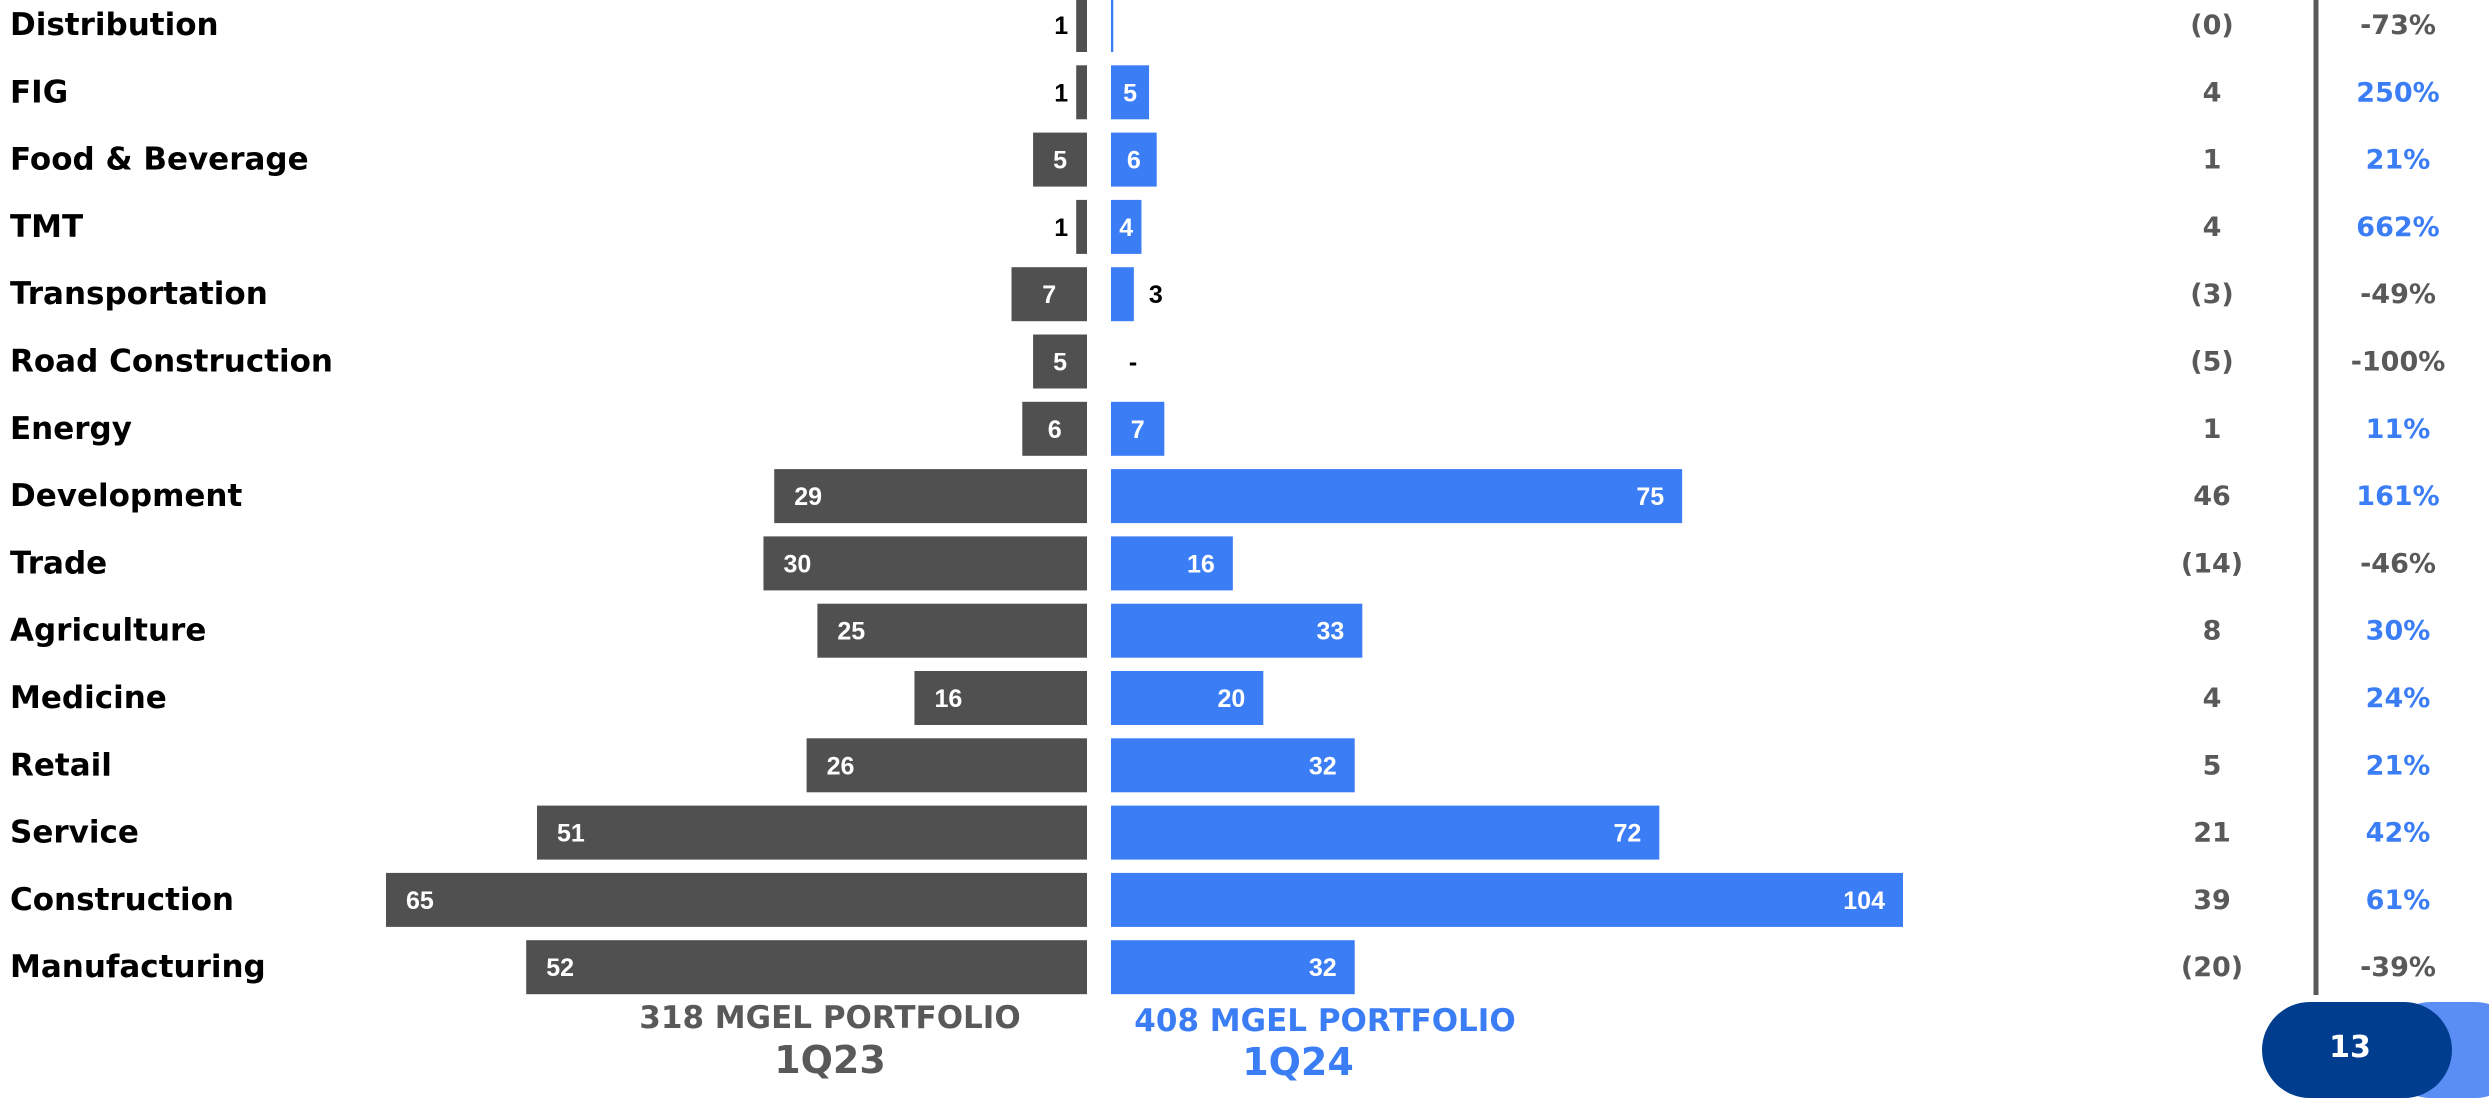  Describe the element at coordinates (74, 833) in the screenshot. I see `category-label-service: Service` at that location.